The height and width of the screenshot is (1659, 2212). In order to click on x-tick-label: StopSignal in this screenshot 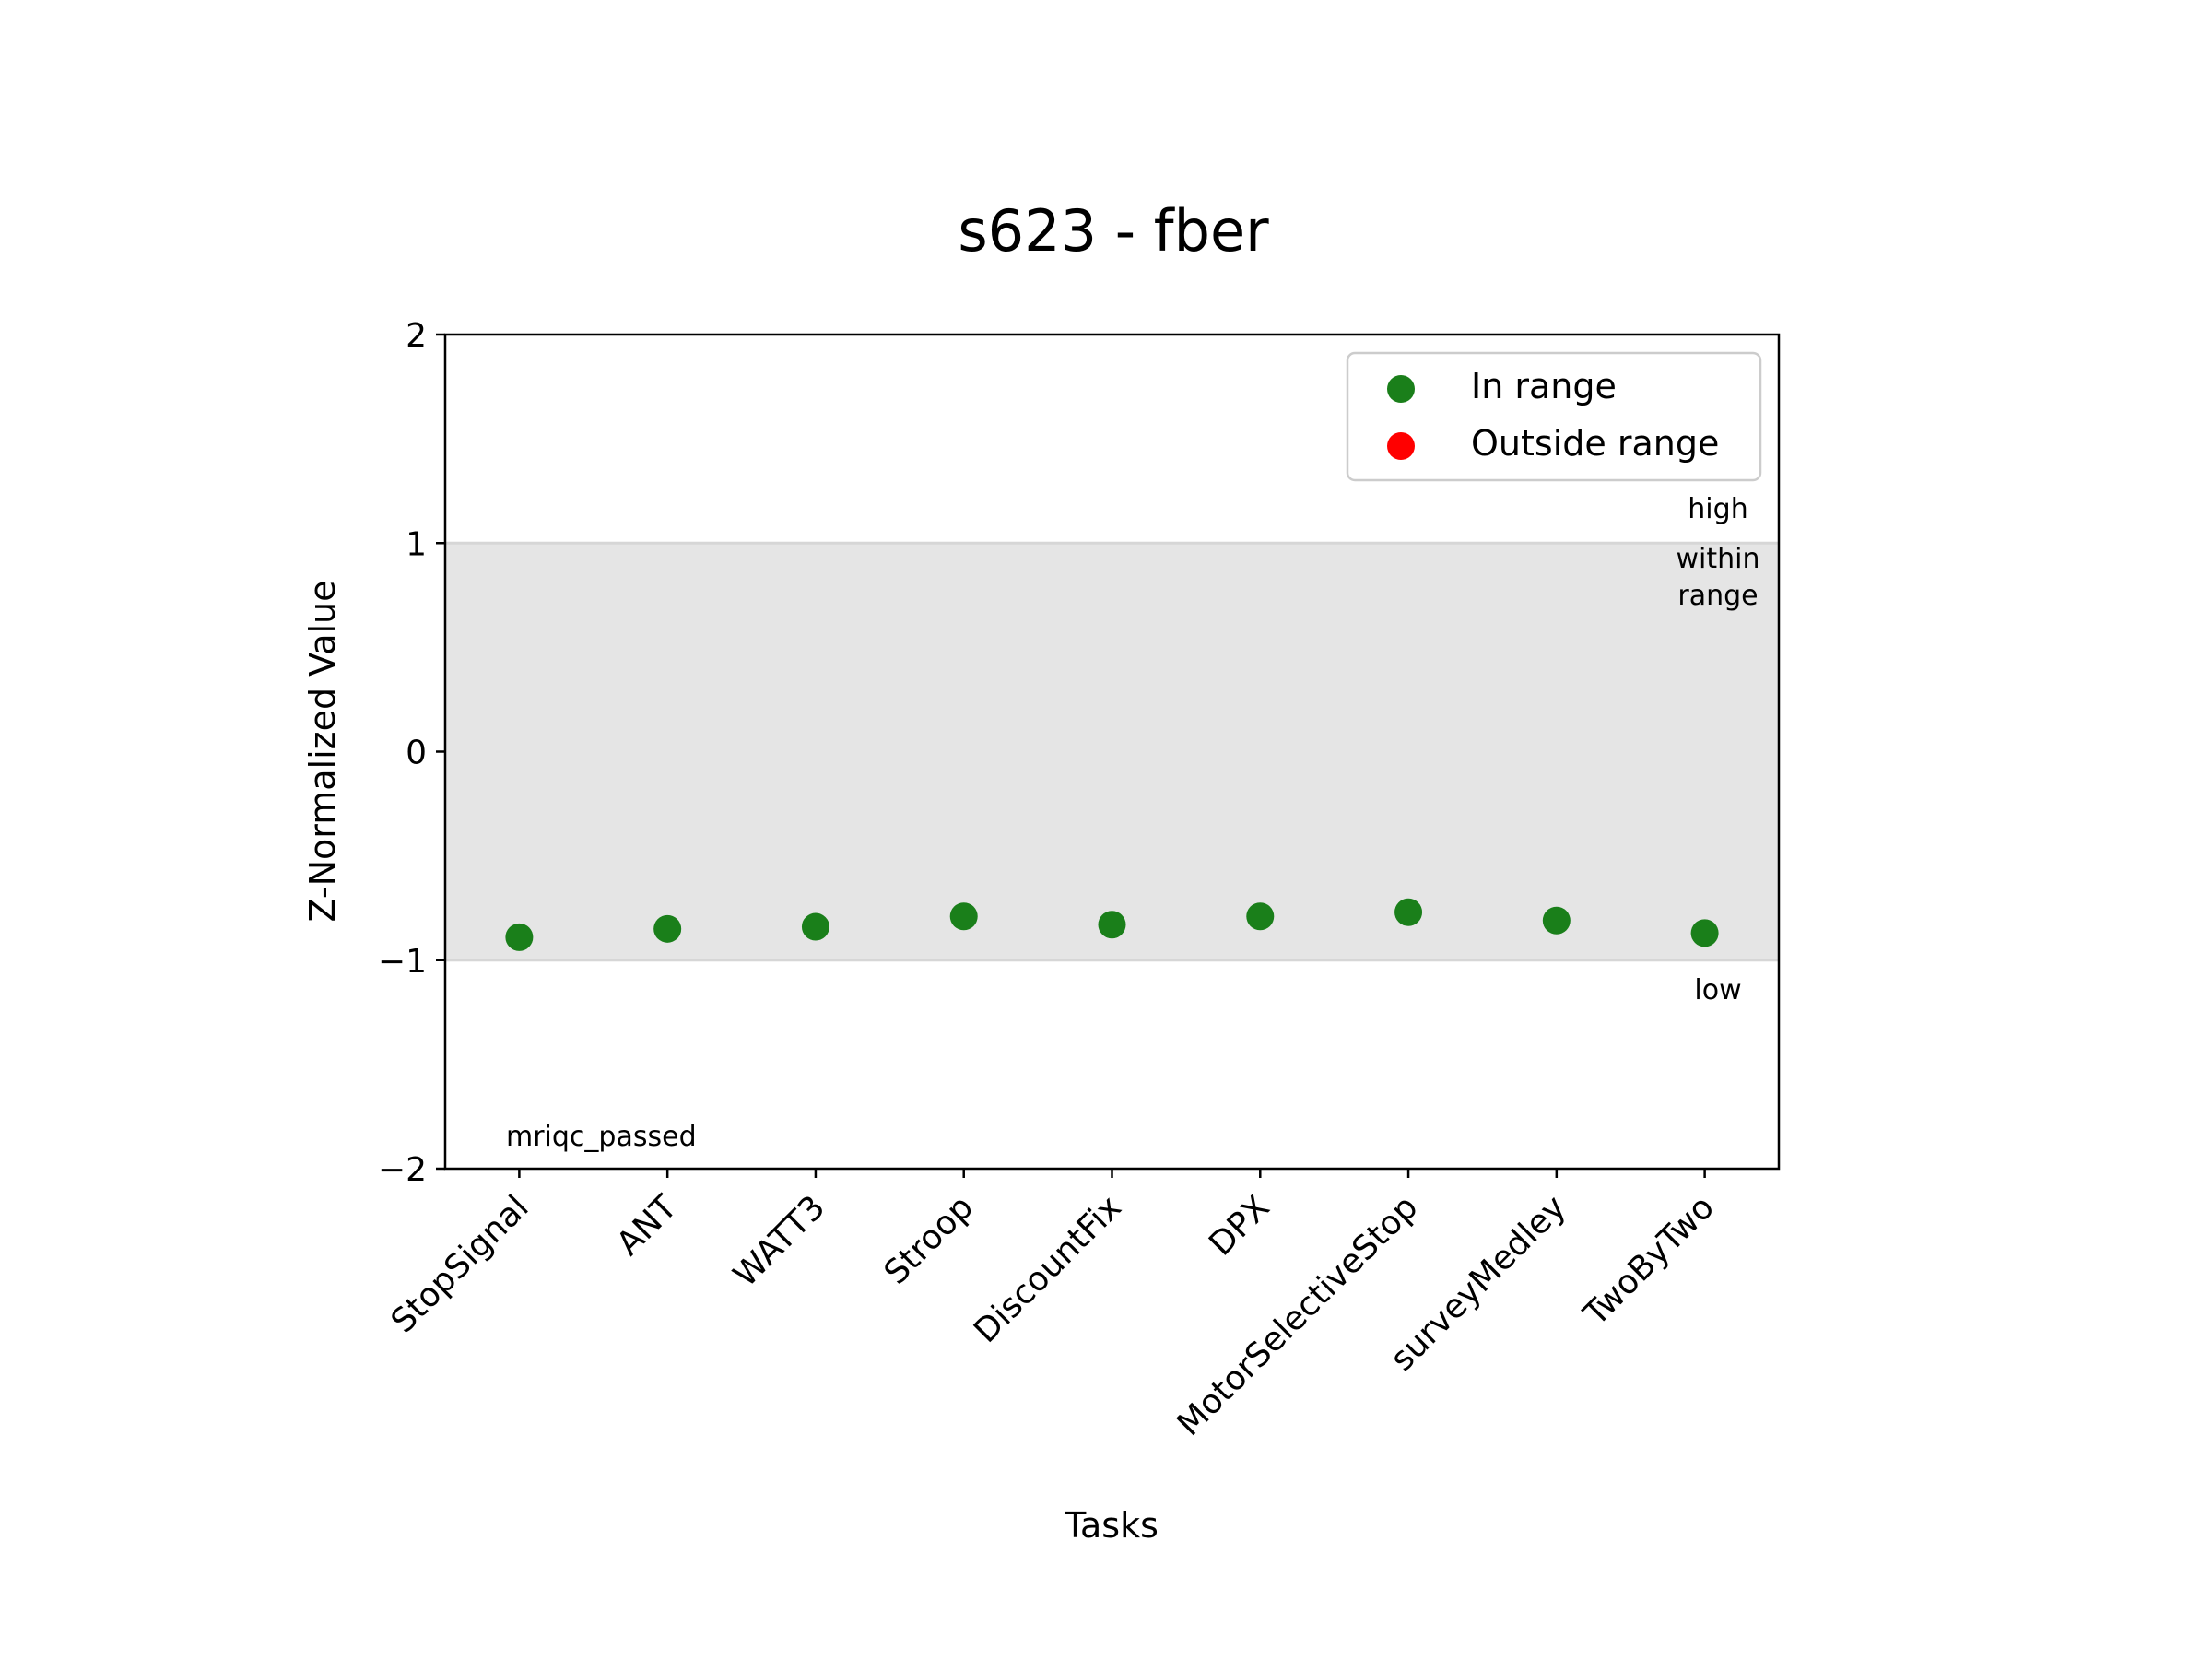, I will do `click(460, 1264)`.